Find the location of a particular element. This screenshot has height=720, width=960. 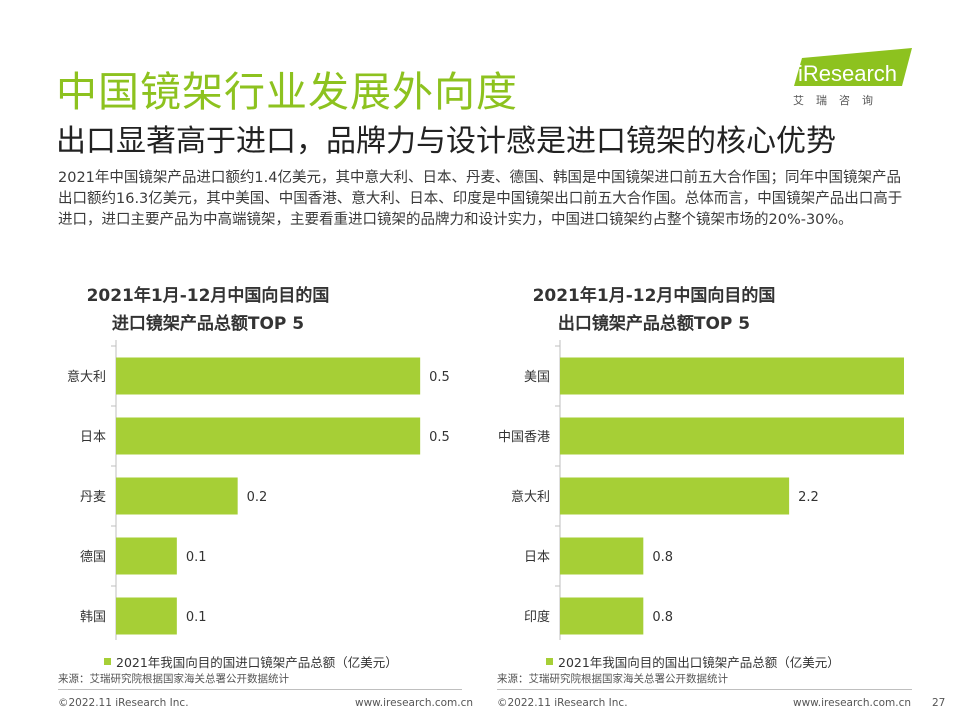

footer-copyright-left: ©2022.11 iResearch Inc. is located at coordinates (123, 703).